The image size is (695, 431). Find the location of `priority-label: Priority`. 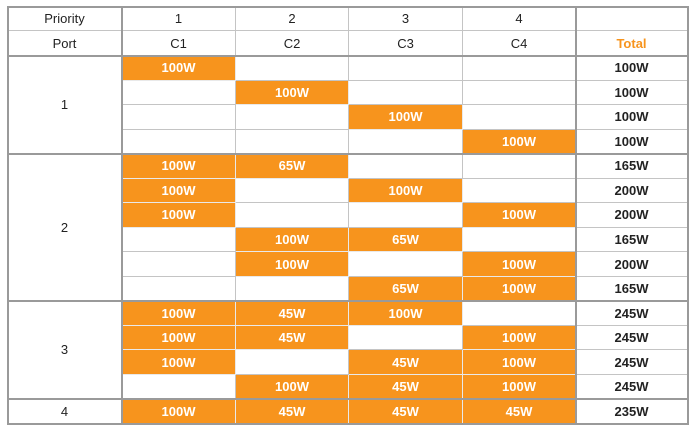

priority-label: Priority is located at coordinates (65, 19).